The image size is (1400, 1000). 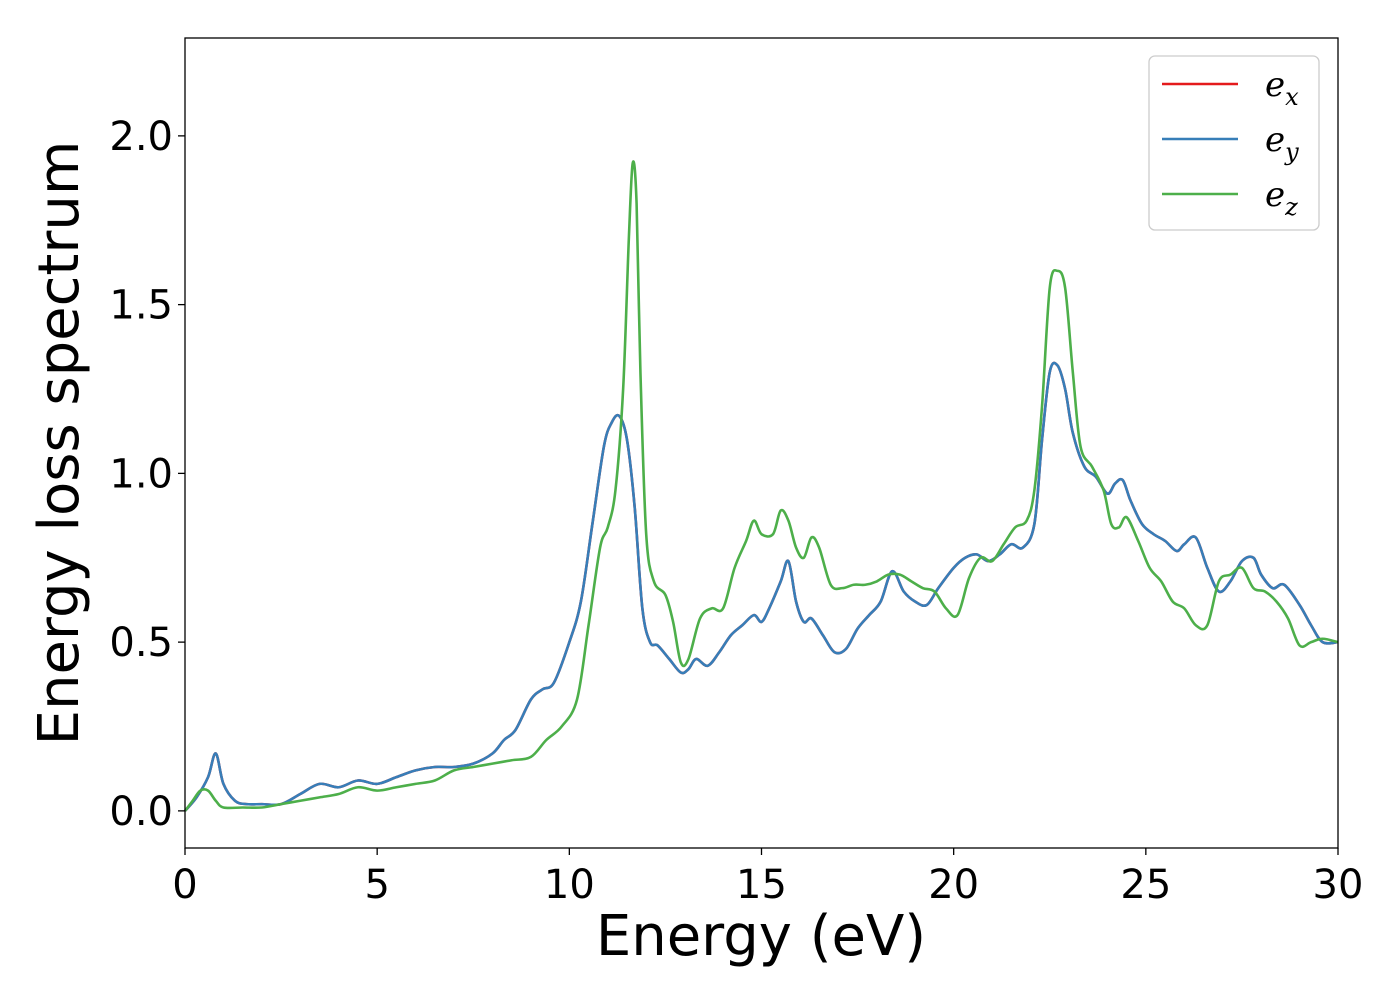 What do you see at coordinates (1282, 88) in the screenshot?
I see `legend-label-e-x: ex` at bounding box center [1282, 88].